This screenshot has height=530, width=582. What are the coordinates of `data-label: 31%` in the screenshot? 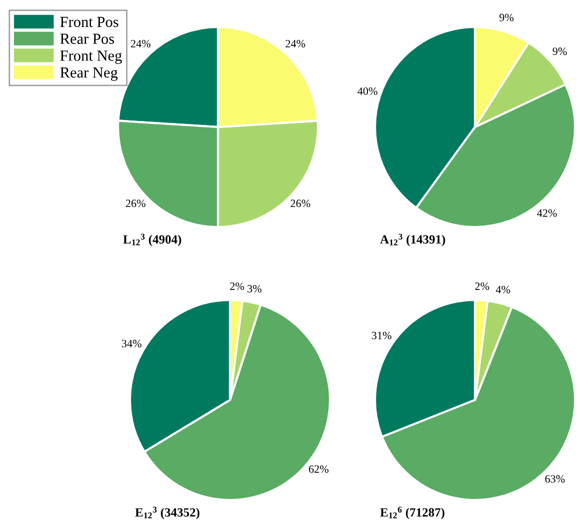 It's located at (382, 336).